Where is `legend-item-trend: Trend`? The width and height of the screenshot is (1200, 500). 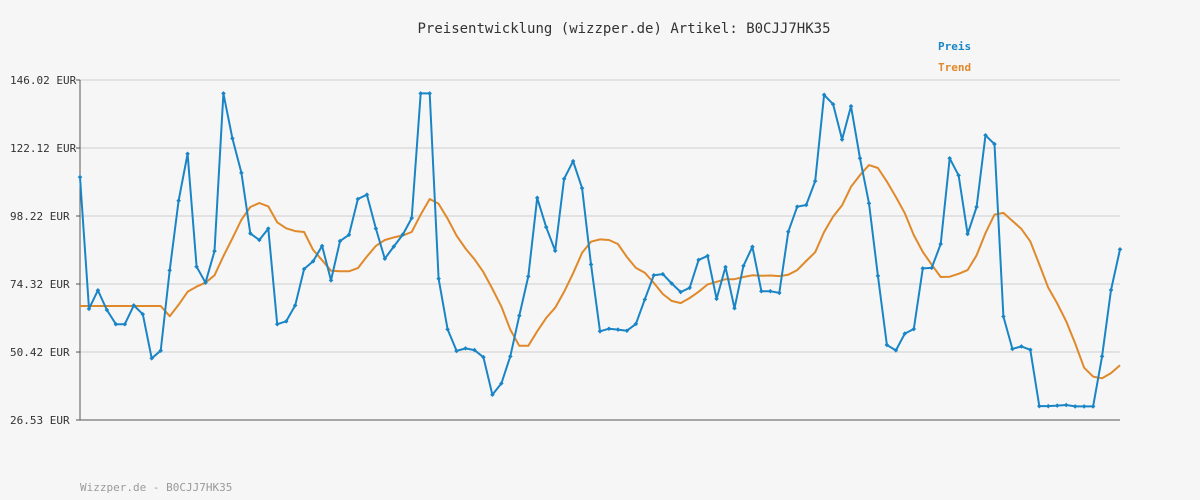
legend-item-trend: Trend is located at coordinates (954, 67).